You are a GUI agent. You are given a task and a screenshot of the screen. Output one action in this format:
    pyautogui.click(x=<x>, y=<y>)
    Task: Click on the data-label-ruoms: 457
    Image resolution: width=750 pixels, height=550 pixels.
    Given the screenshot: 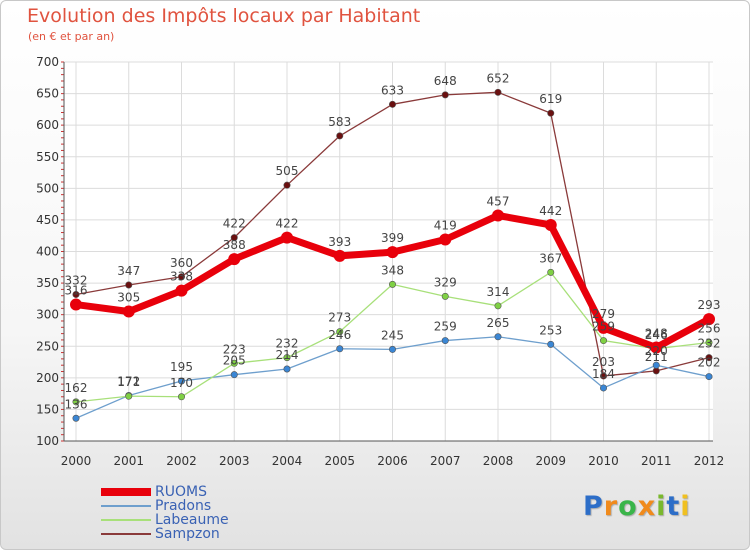 What is the action you would take?
    pyautogui.click(x=498, y=201)
    